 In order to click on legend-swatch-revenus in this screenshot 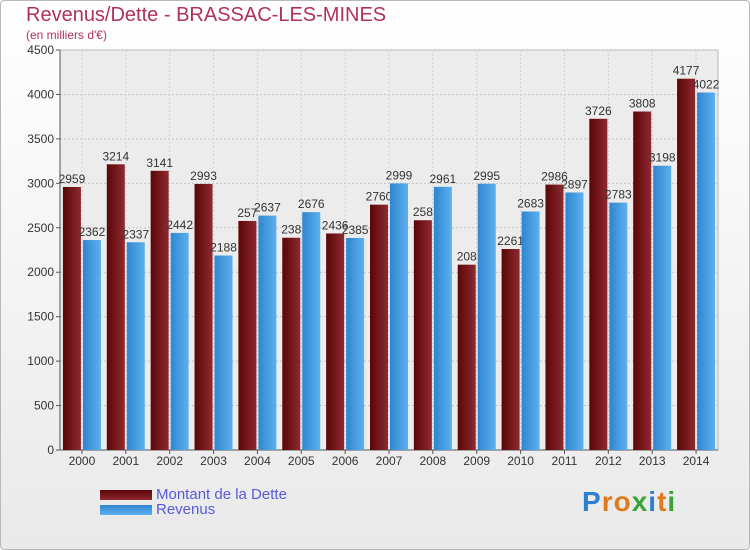, I will do `click(126, 510)`.